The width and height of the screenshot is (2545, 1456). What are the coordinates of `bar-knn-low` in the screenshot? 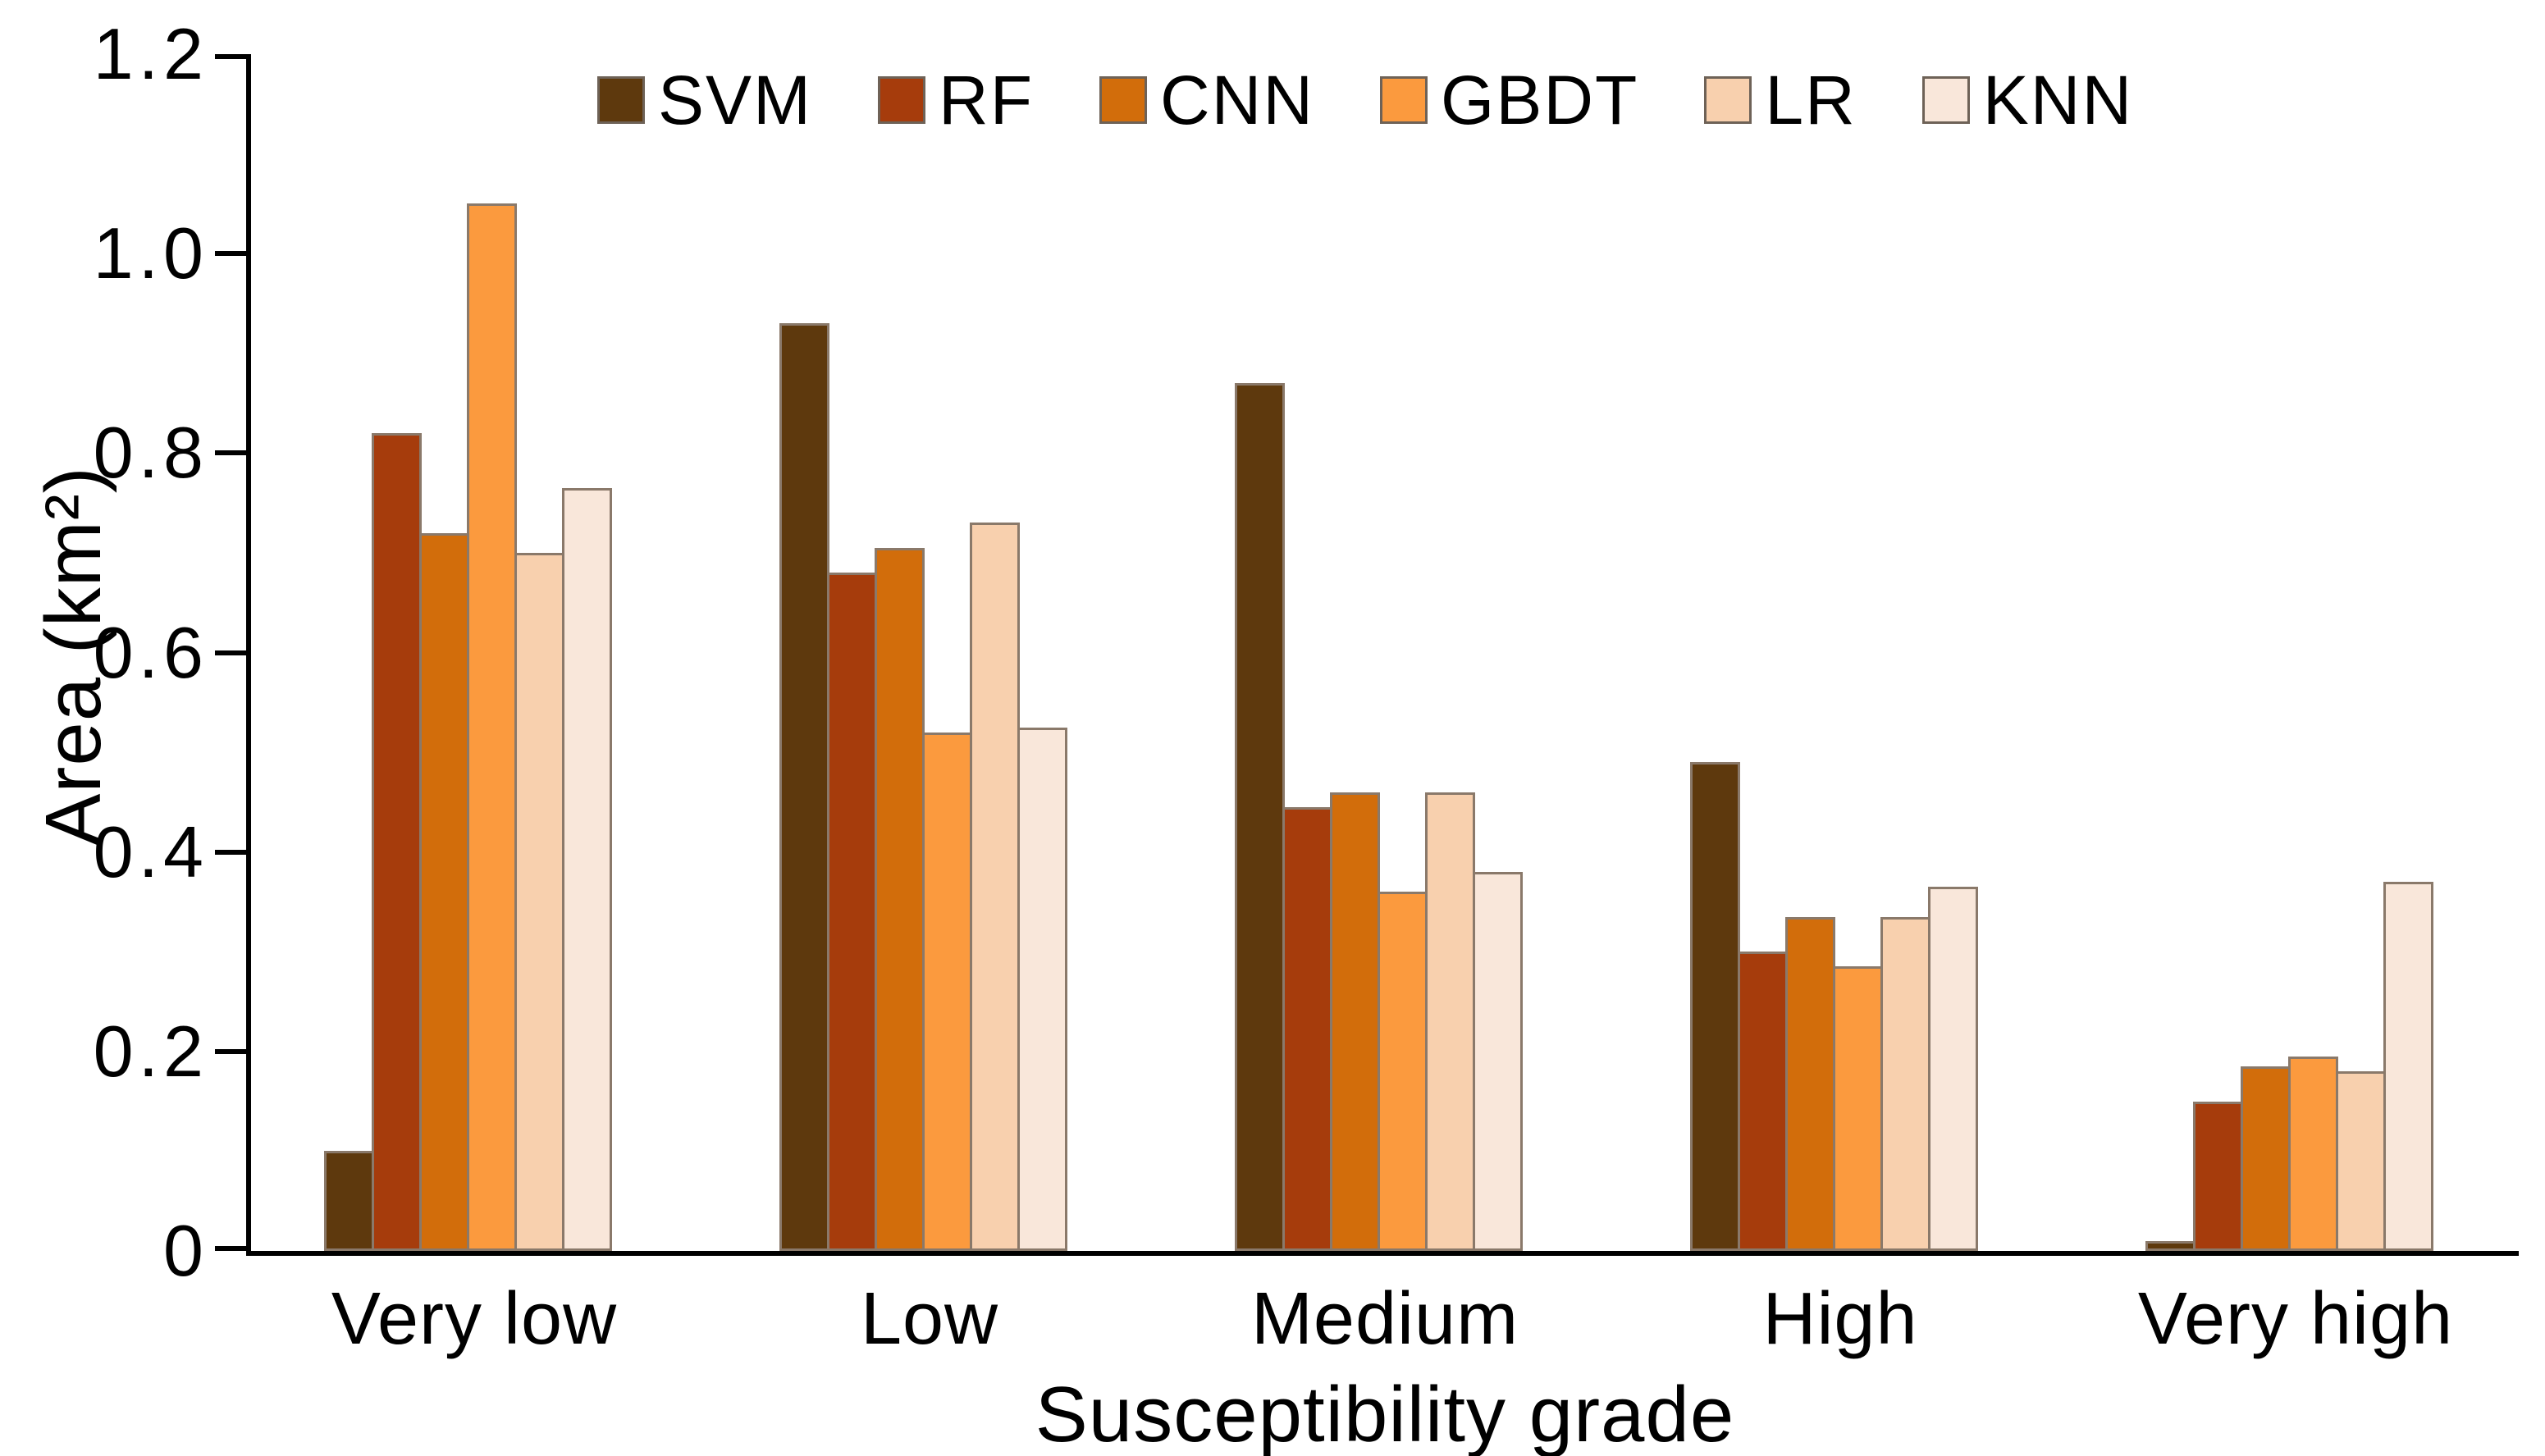 It's located at (1042, 989).